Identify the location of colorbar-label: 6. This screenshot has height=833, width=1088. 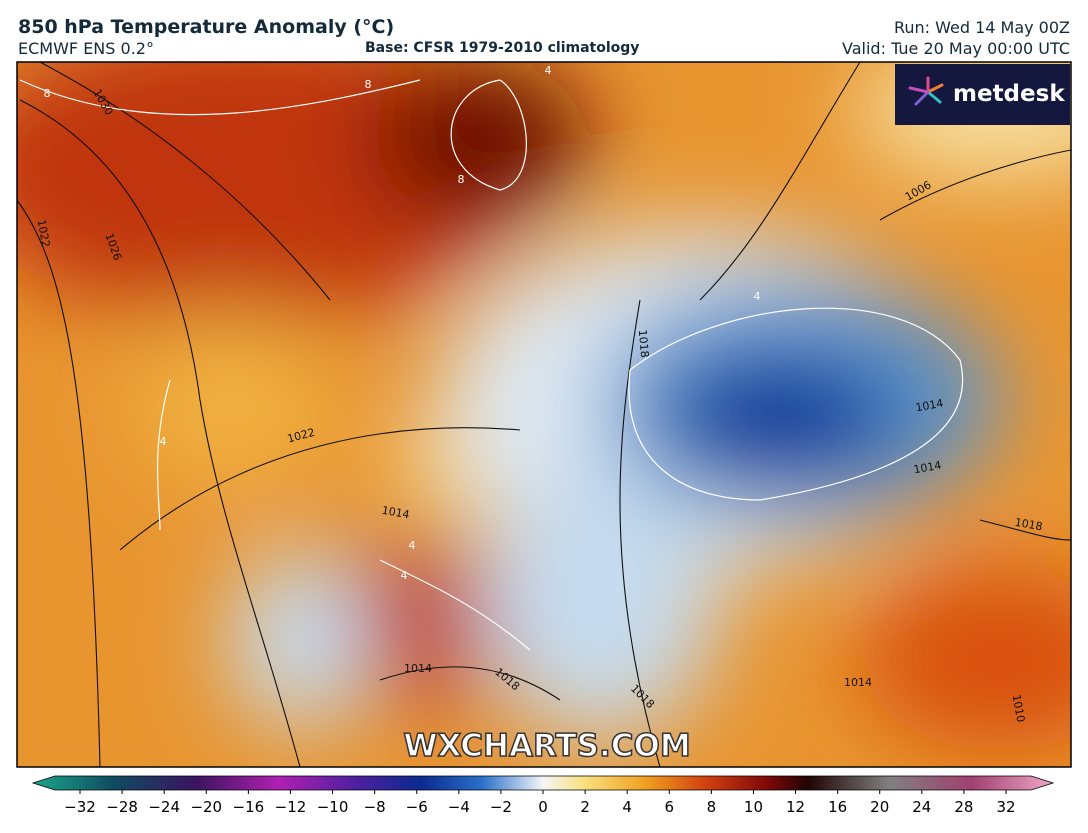
(669, 807).